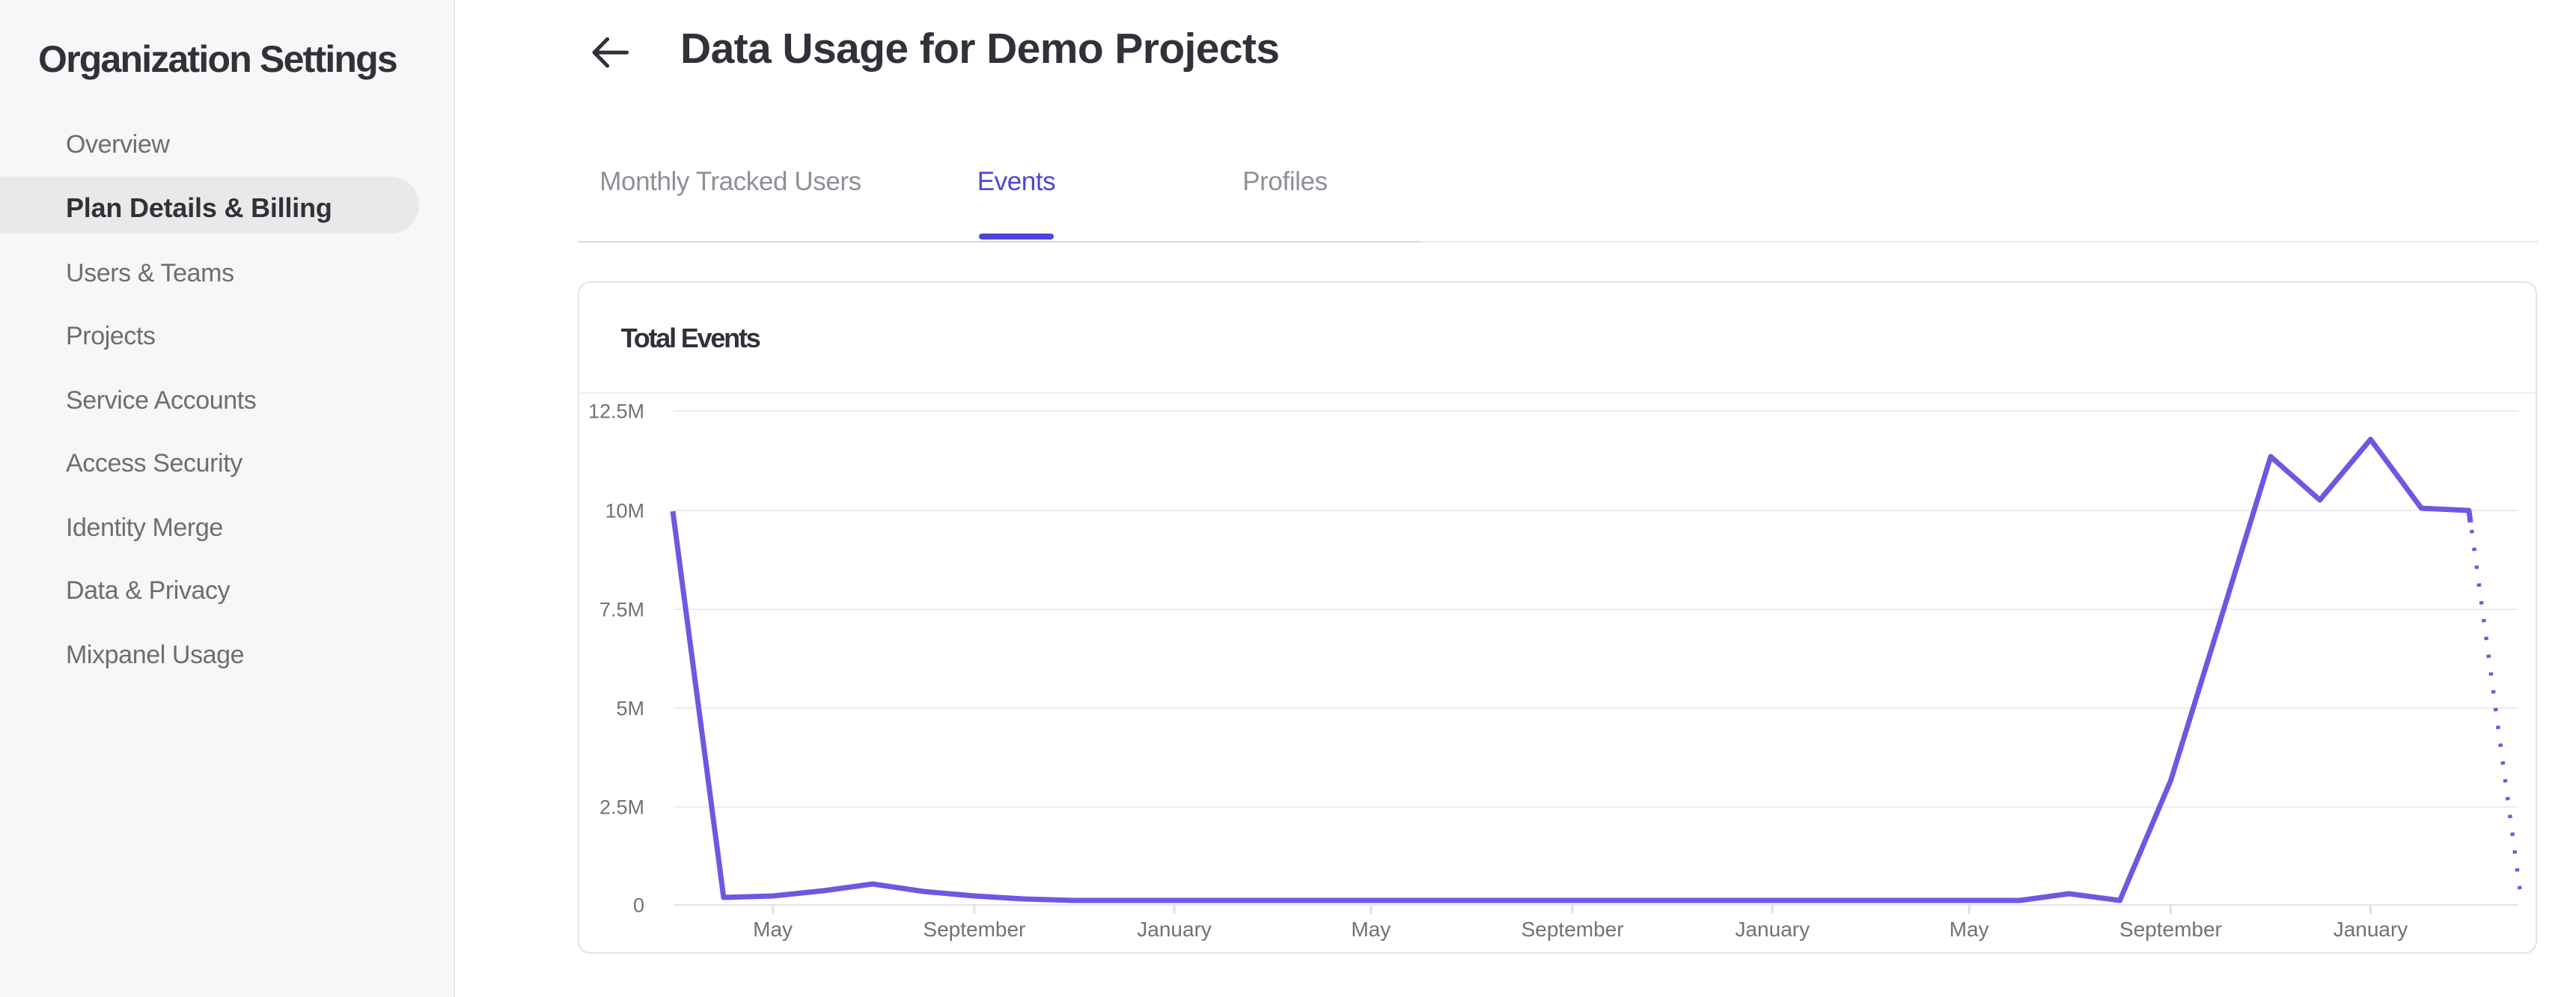 This screenshot has height=997, width=2576. I want to click on svg-text: 5M, so click(630, 708).